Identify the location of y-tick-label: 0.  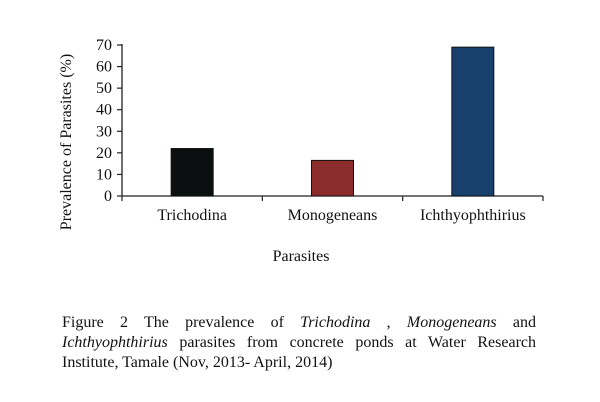
(108, 196).